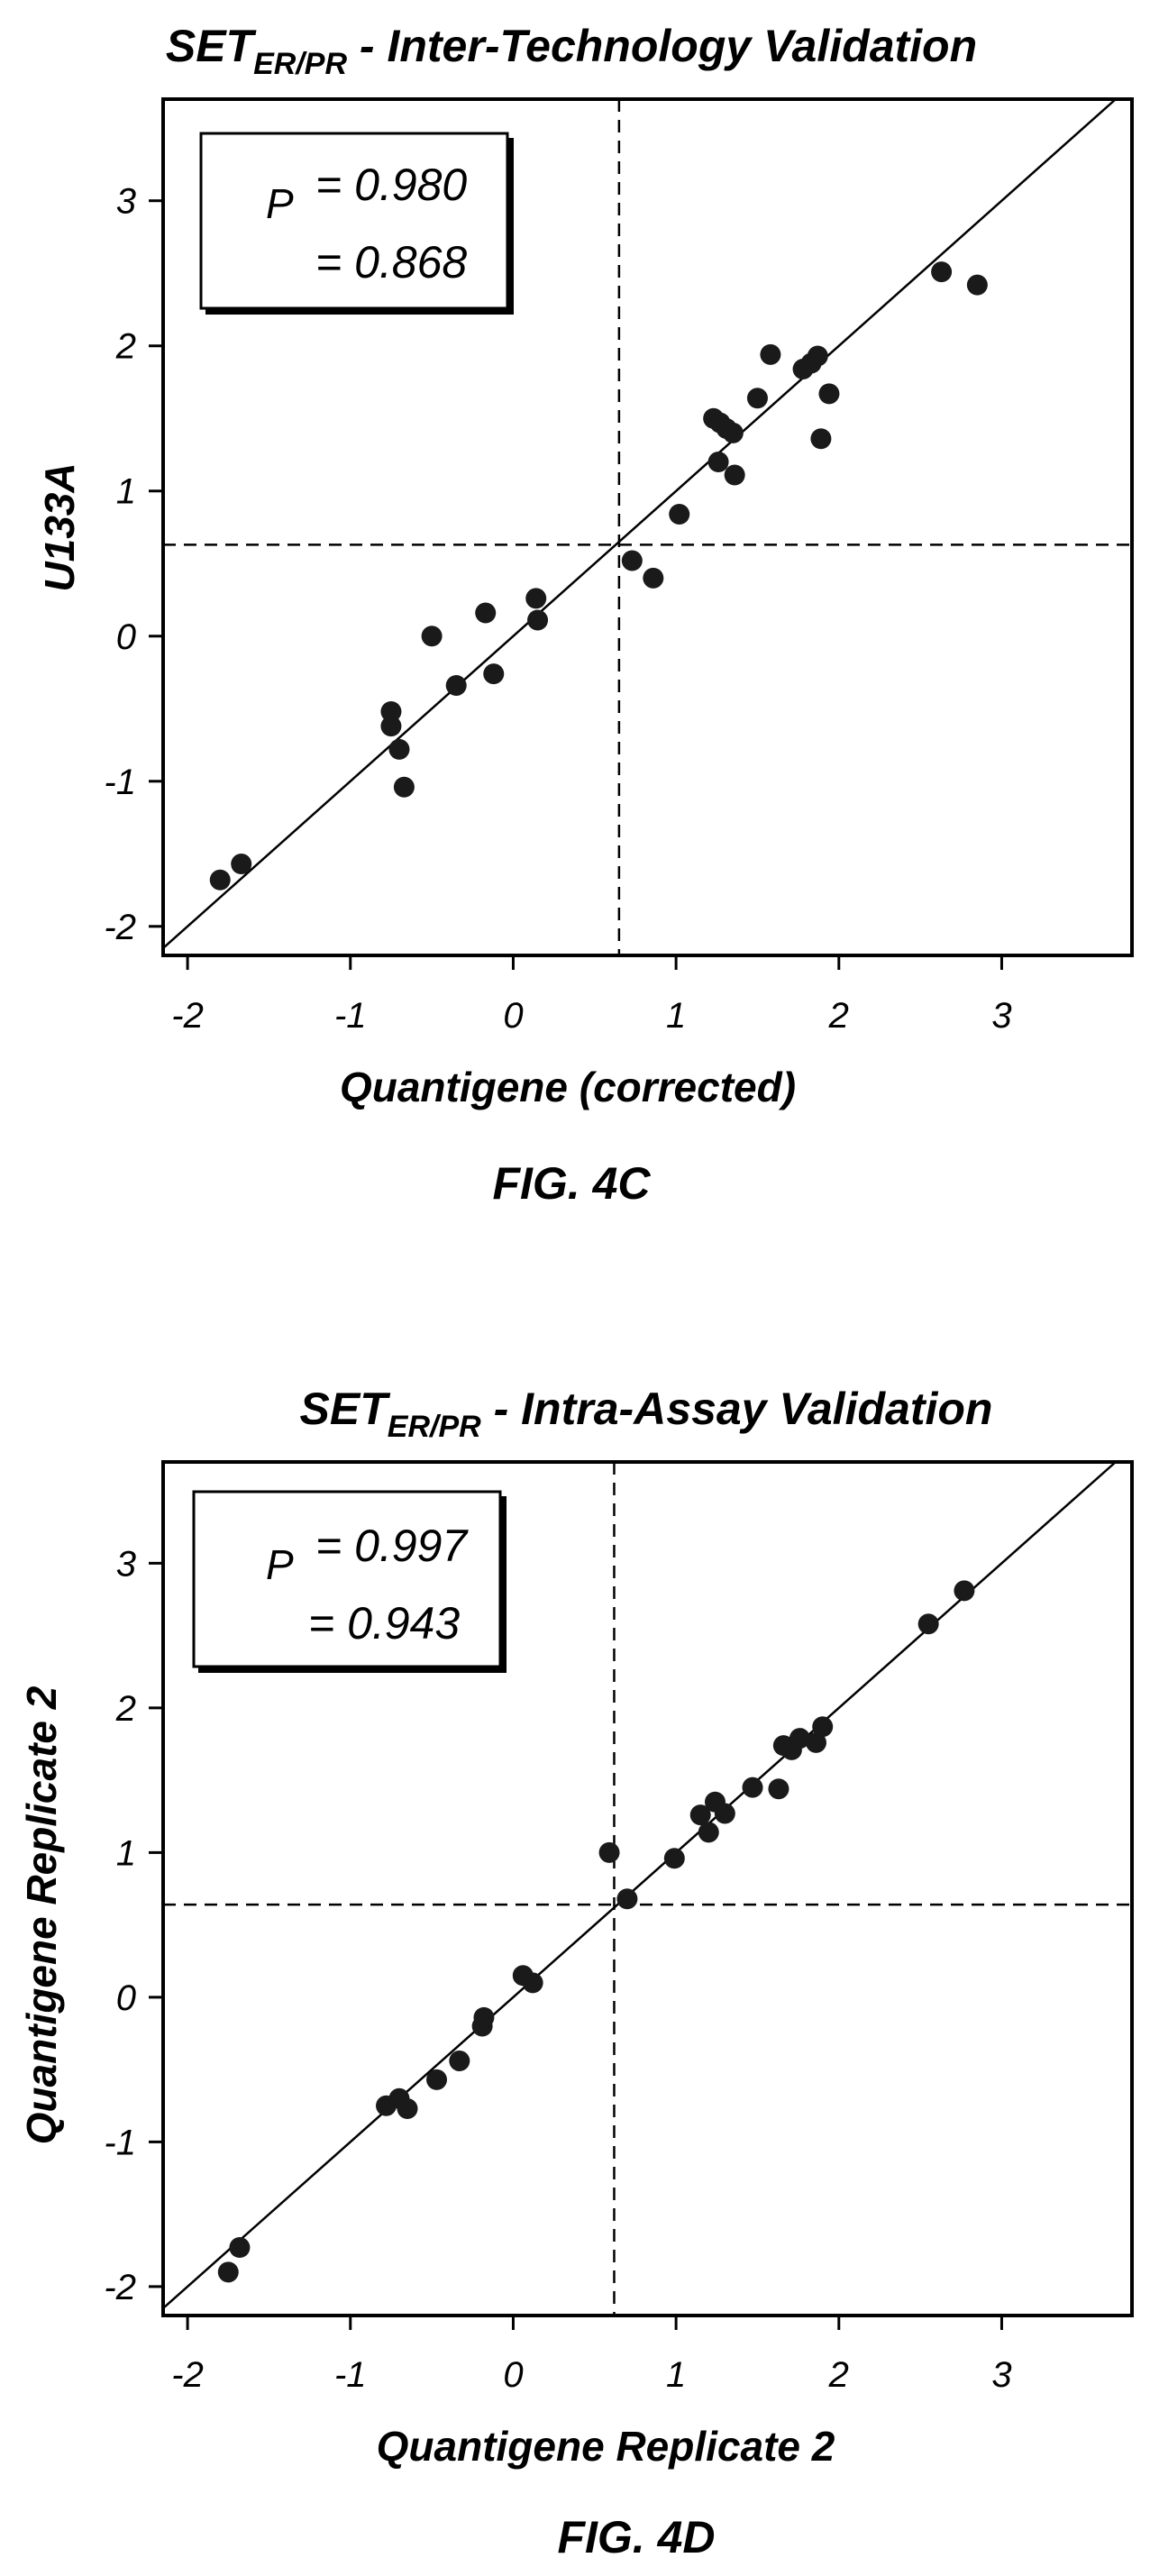  Describe the element at coordinates (59, 526) in the screenshot. I see `y-axis-label: U133A` at that location.